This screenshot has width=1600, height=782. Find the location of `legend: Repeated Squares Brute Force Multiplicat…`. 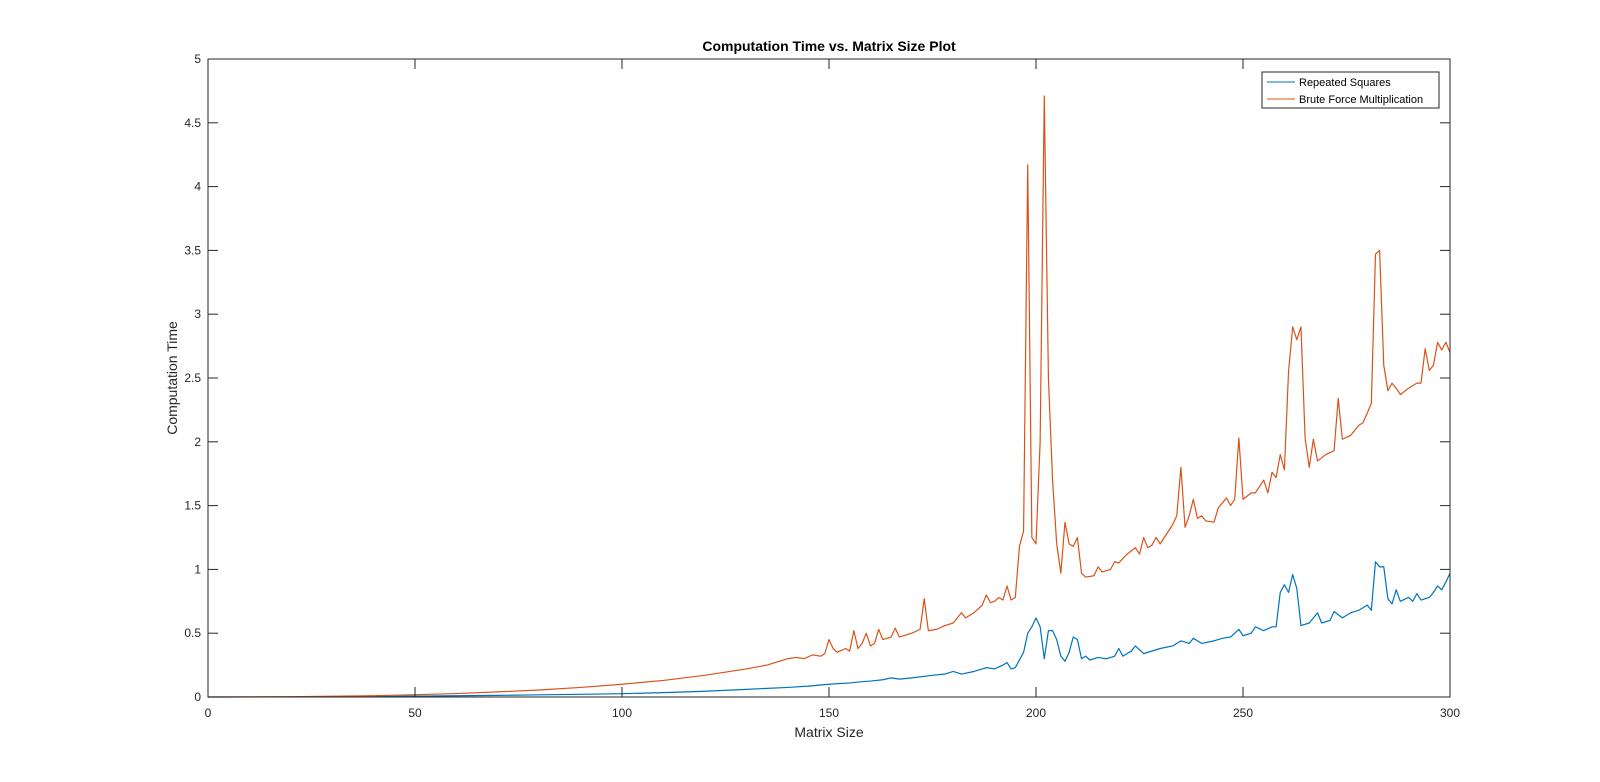

legend: Repeated Squares Brute Force Multiplicat… is located at coordinates (1350, 90).